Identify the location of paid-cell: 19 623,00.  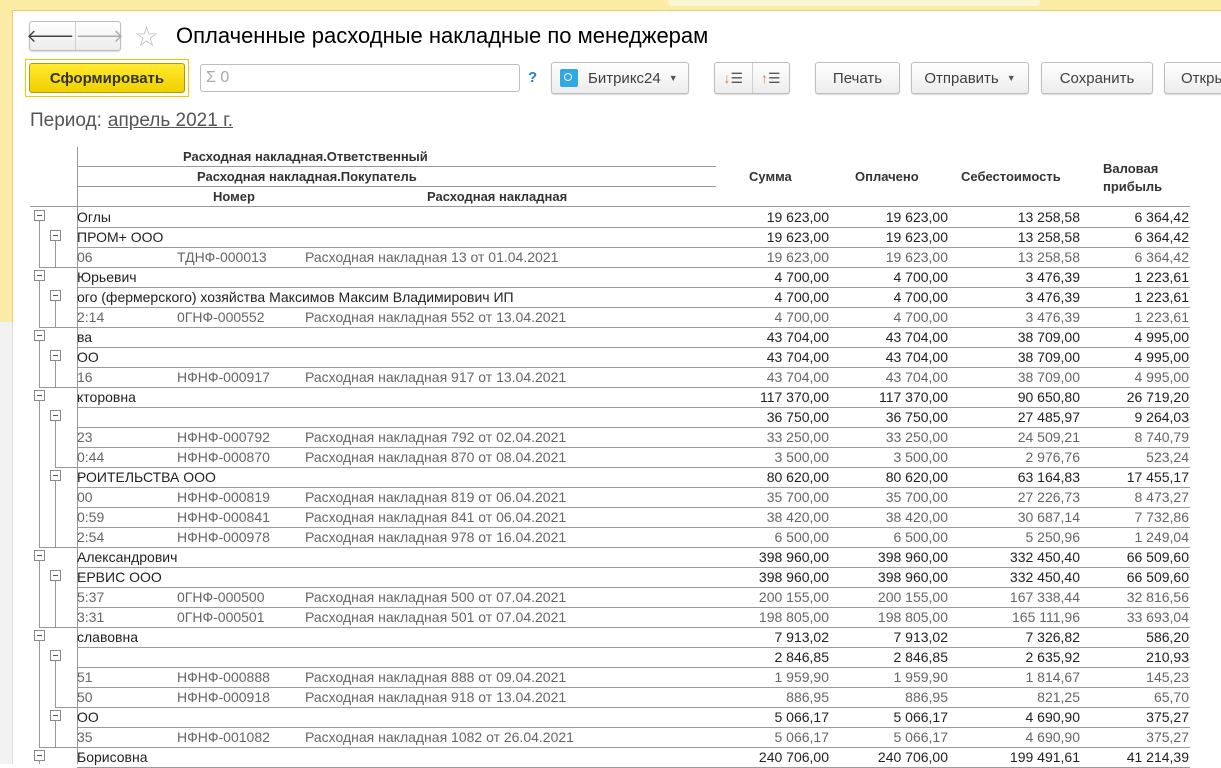
(916, 257).